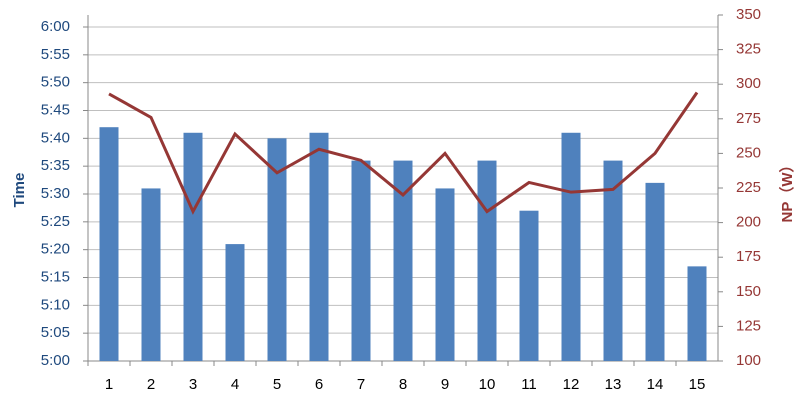 The height and width of the screenshot is (407, 800). Describe the element at coordinates (748, 118) in the screenshot. I see `y2-tick-label: 275` at that location.